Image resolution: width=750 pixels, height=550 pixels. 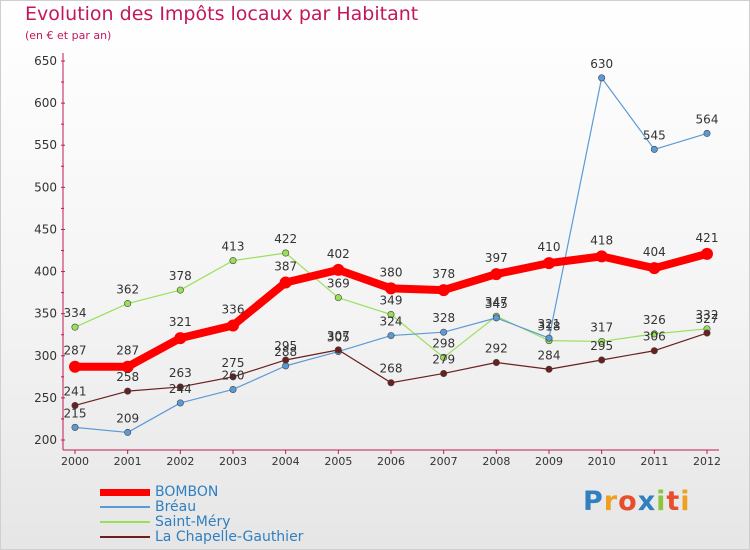 What do you see at coordinates (75, 461) in the screenshot?
I see `x-tick-label: 2000` at bounding box center [75, 461].